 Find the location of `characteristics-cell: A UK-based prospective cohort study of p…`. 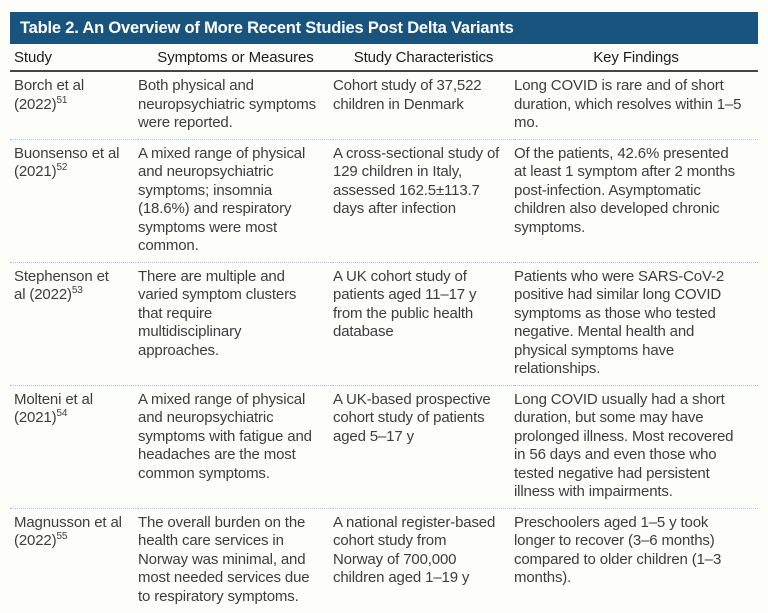

characteristics-cell: A UK-based prospective cohort study of p… is located at coordinates (412, 417).